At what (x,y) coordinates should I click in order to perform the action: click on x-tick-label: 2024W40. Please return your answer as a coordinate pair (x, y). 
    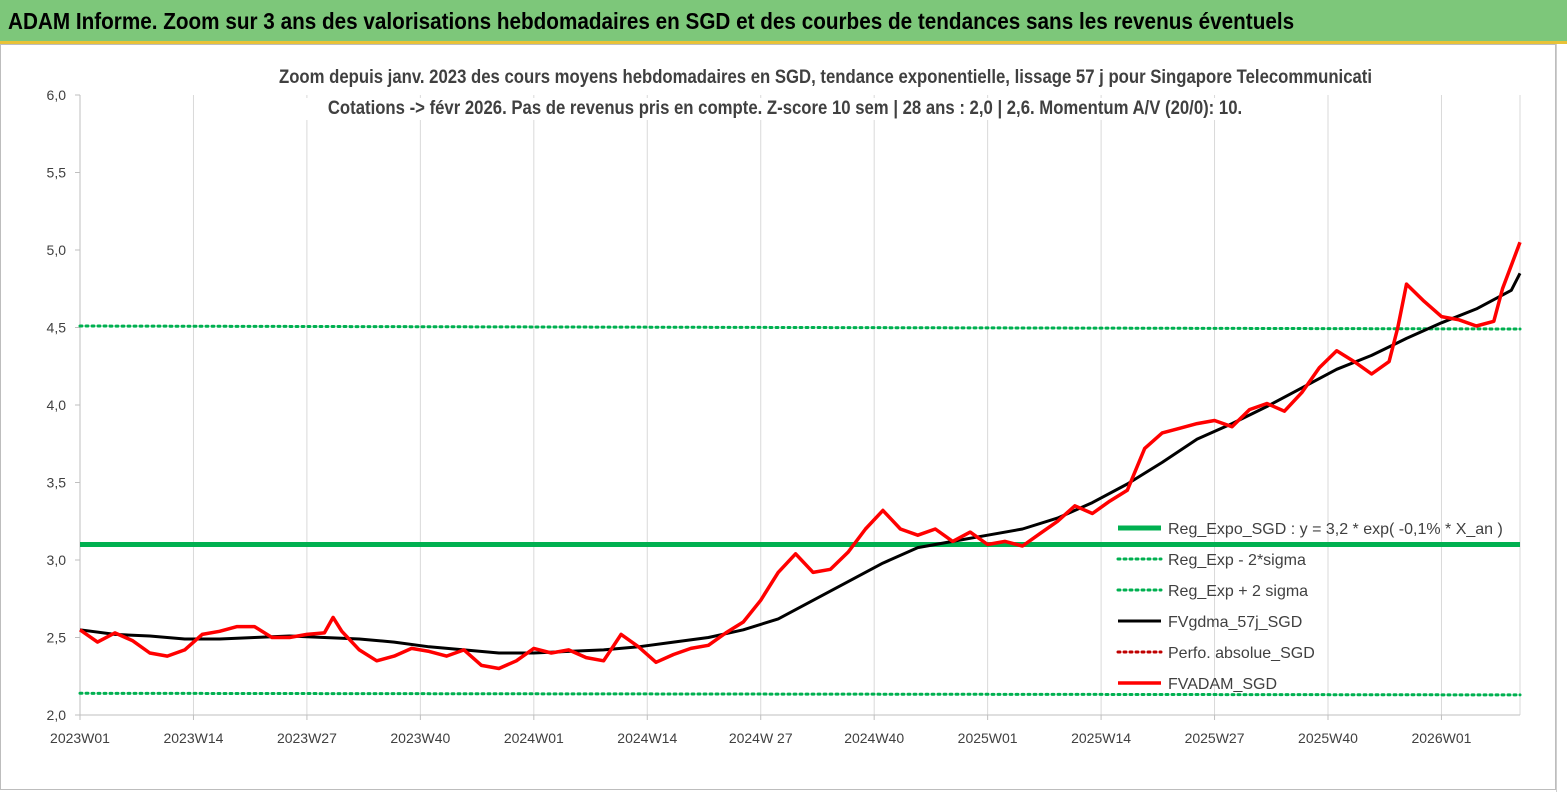
    Looking at the image, I should click on (874, 738).